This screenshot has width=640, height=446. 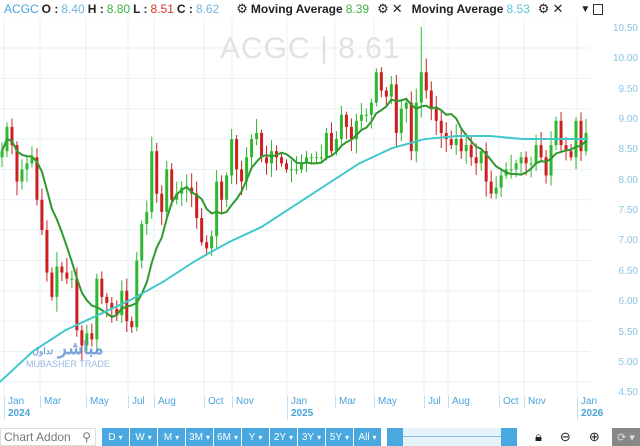 What do you see at coordinates (626, 437) in the screenshot?
I see `refresh-button: ⟳ ▾` at bounding box center [626, 437].